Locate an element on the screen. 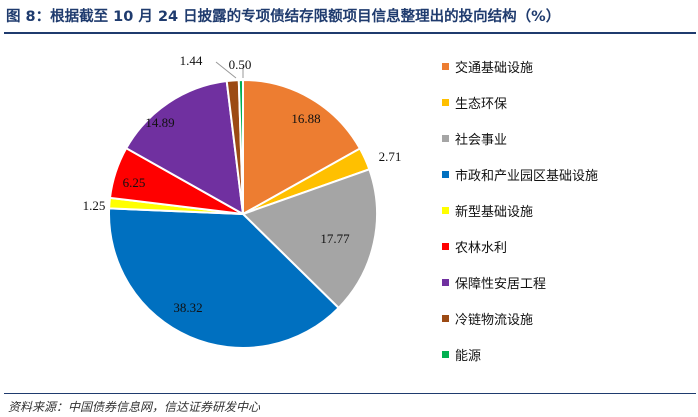  legend-item: 农林水利 is located at coordinates (474, 246).